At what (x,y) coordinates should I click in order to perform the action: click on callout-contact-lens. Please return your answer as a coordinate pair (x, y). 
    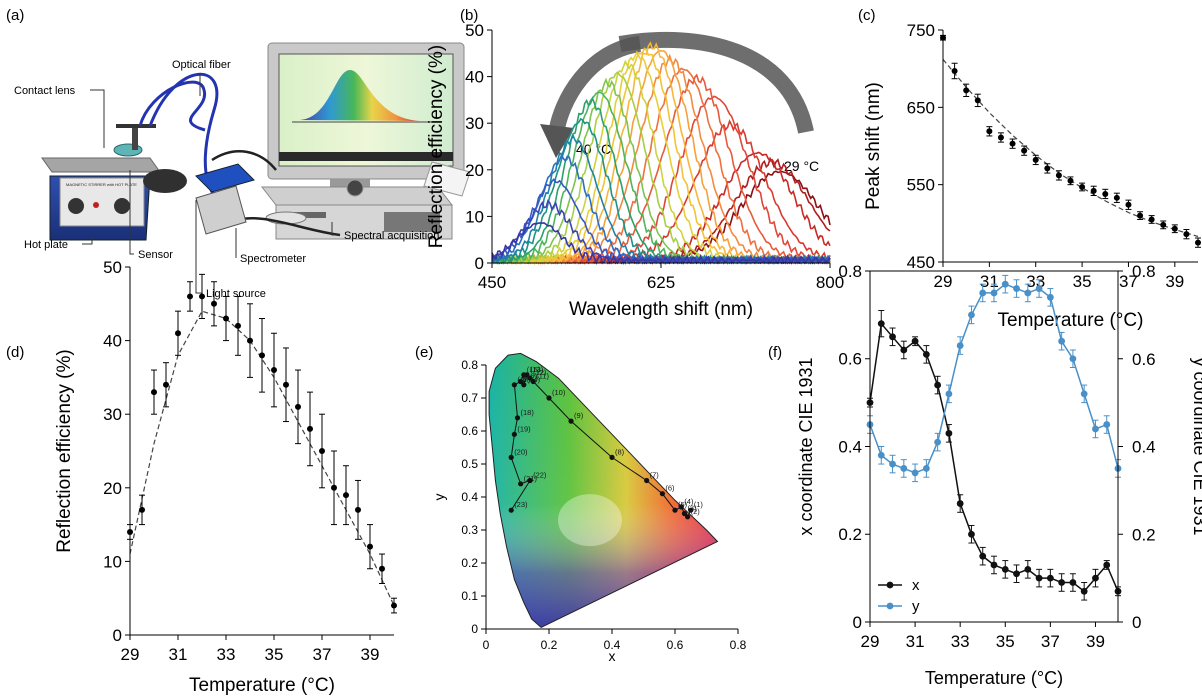
    Looking at the image, I should click on (97, 118).